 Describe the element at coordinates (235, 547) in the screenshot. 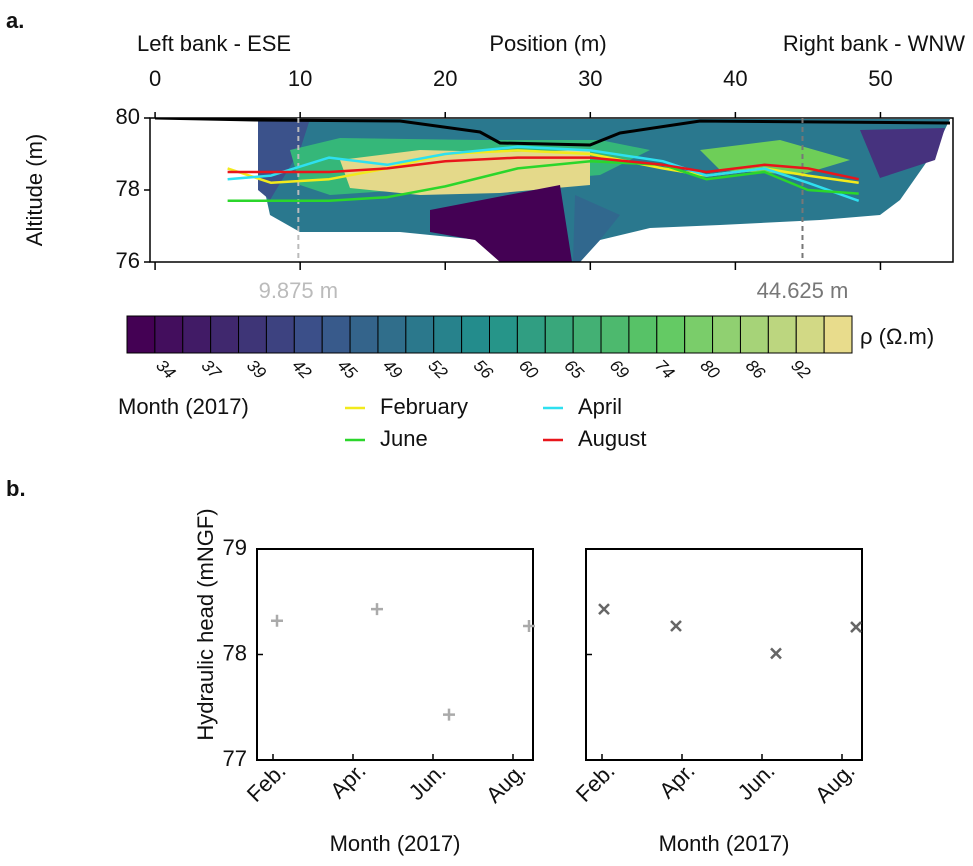

I see `y-tick-label: 79` at that location.